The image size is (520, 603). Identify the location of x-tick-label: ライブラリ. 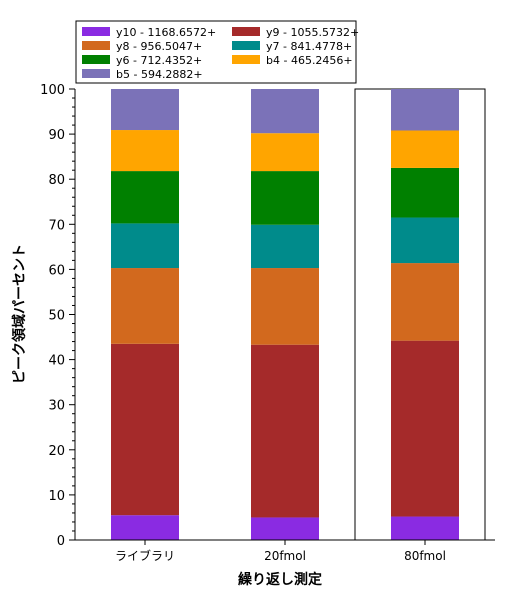
(145, 555).